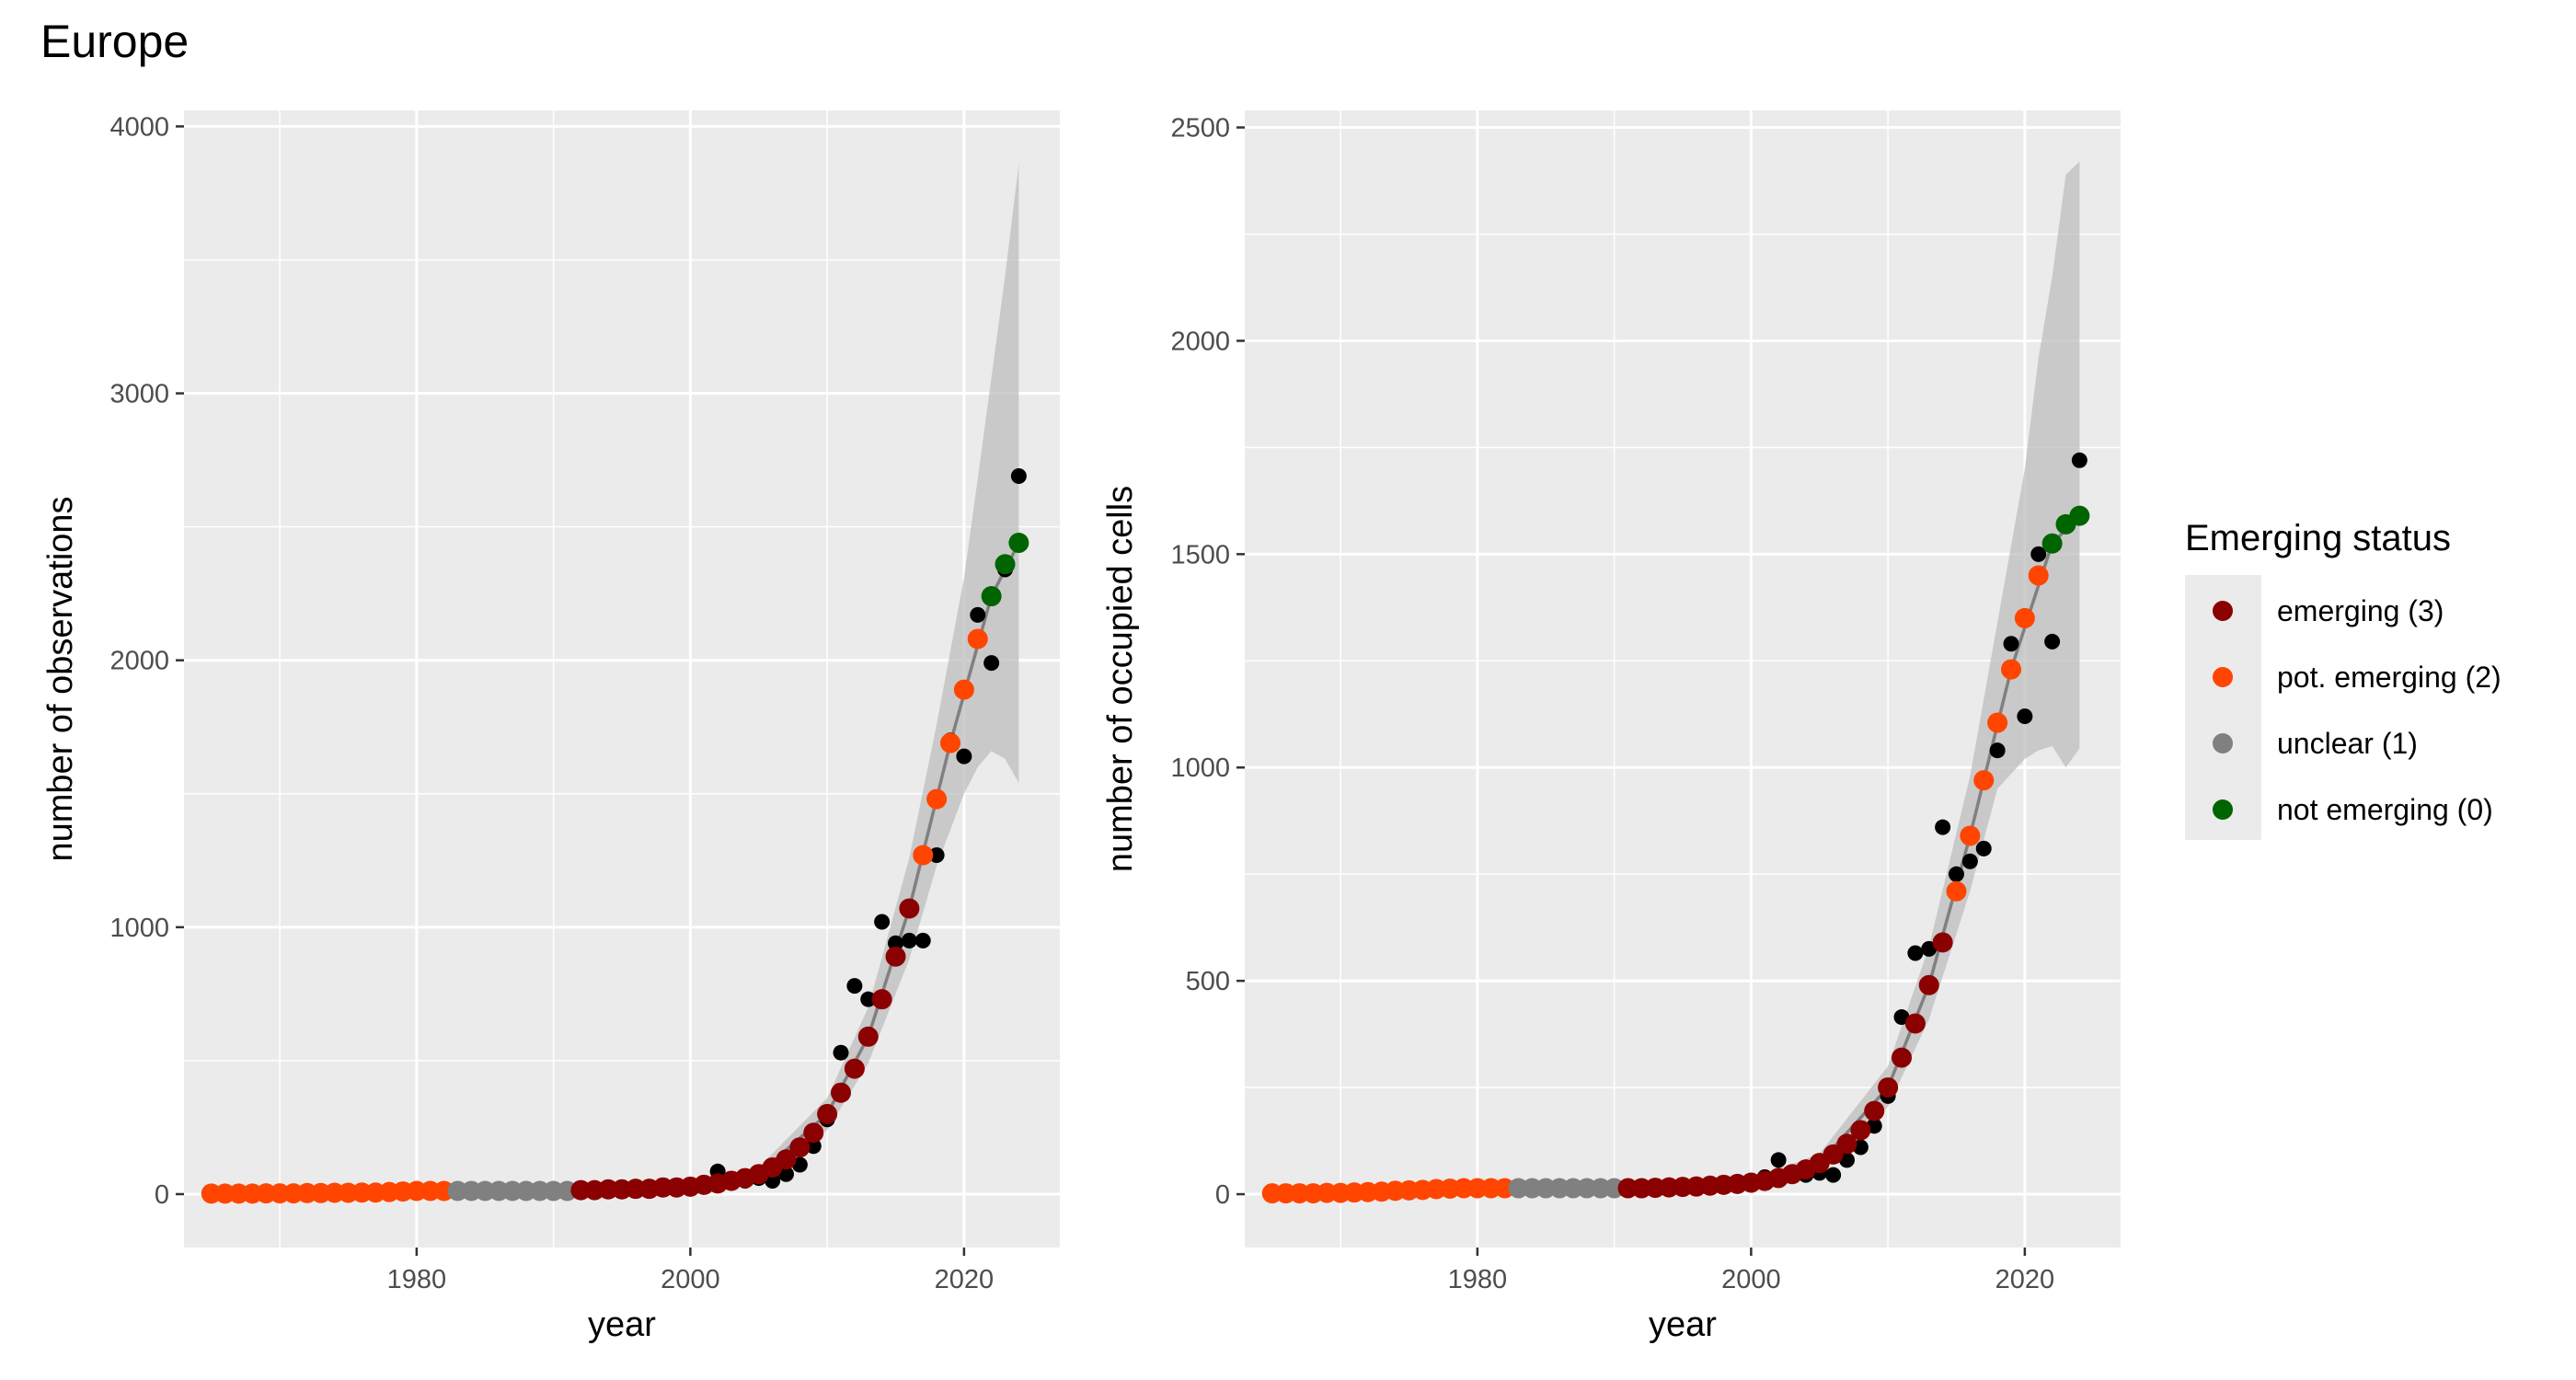 The height and width of the screenshot is (1380, 2576). I want to click on y-tick-label: 4000, so click(139, 127).